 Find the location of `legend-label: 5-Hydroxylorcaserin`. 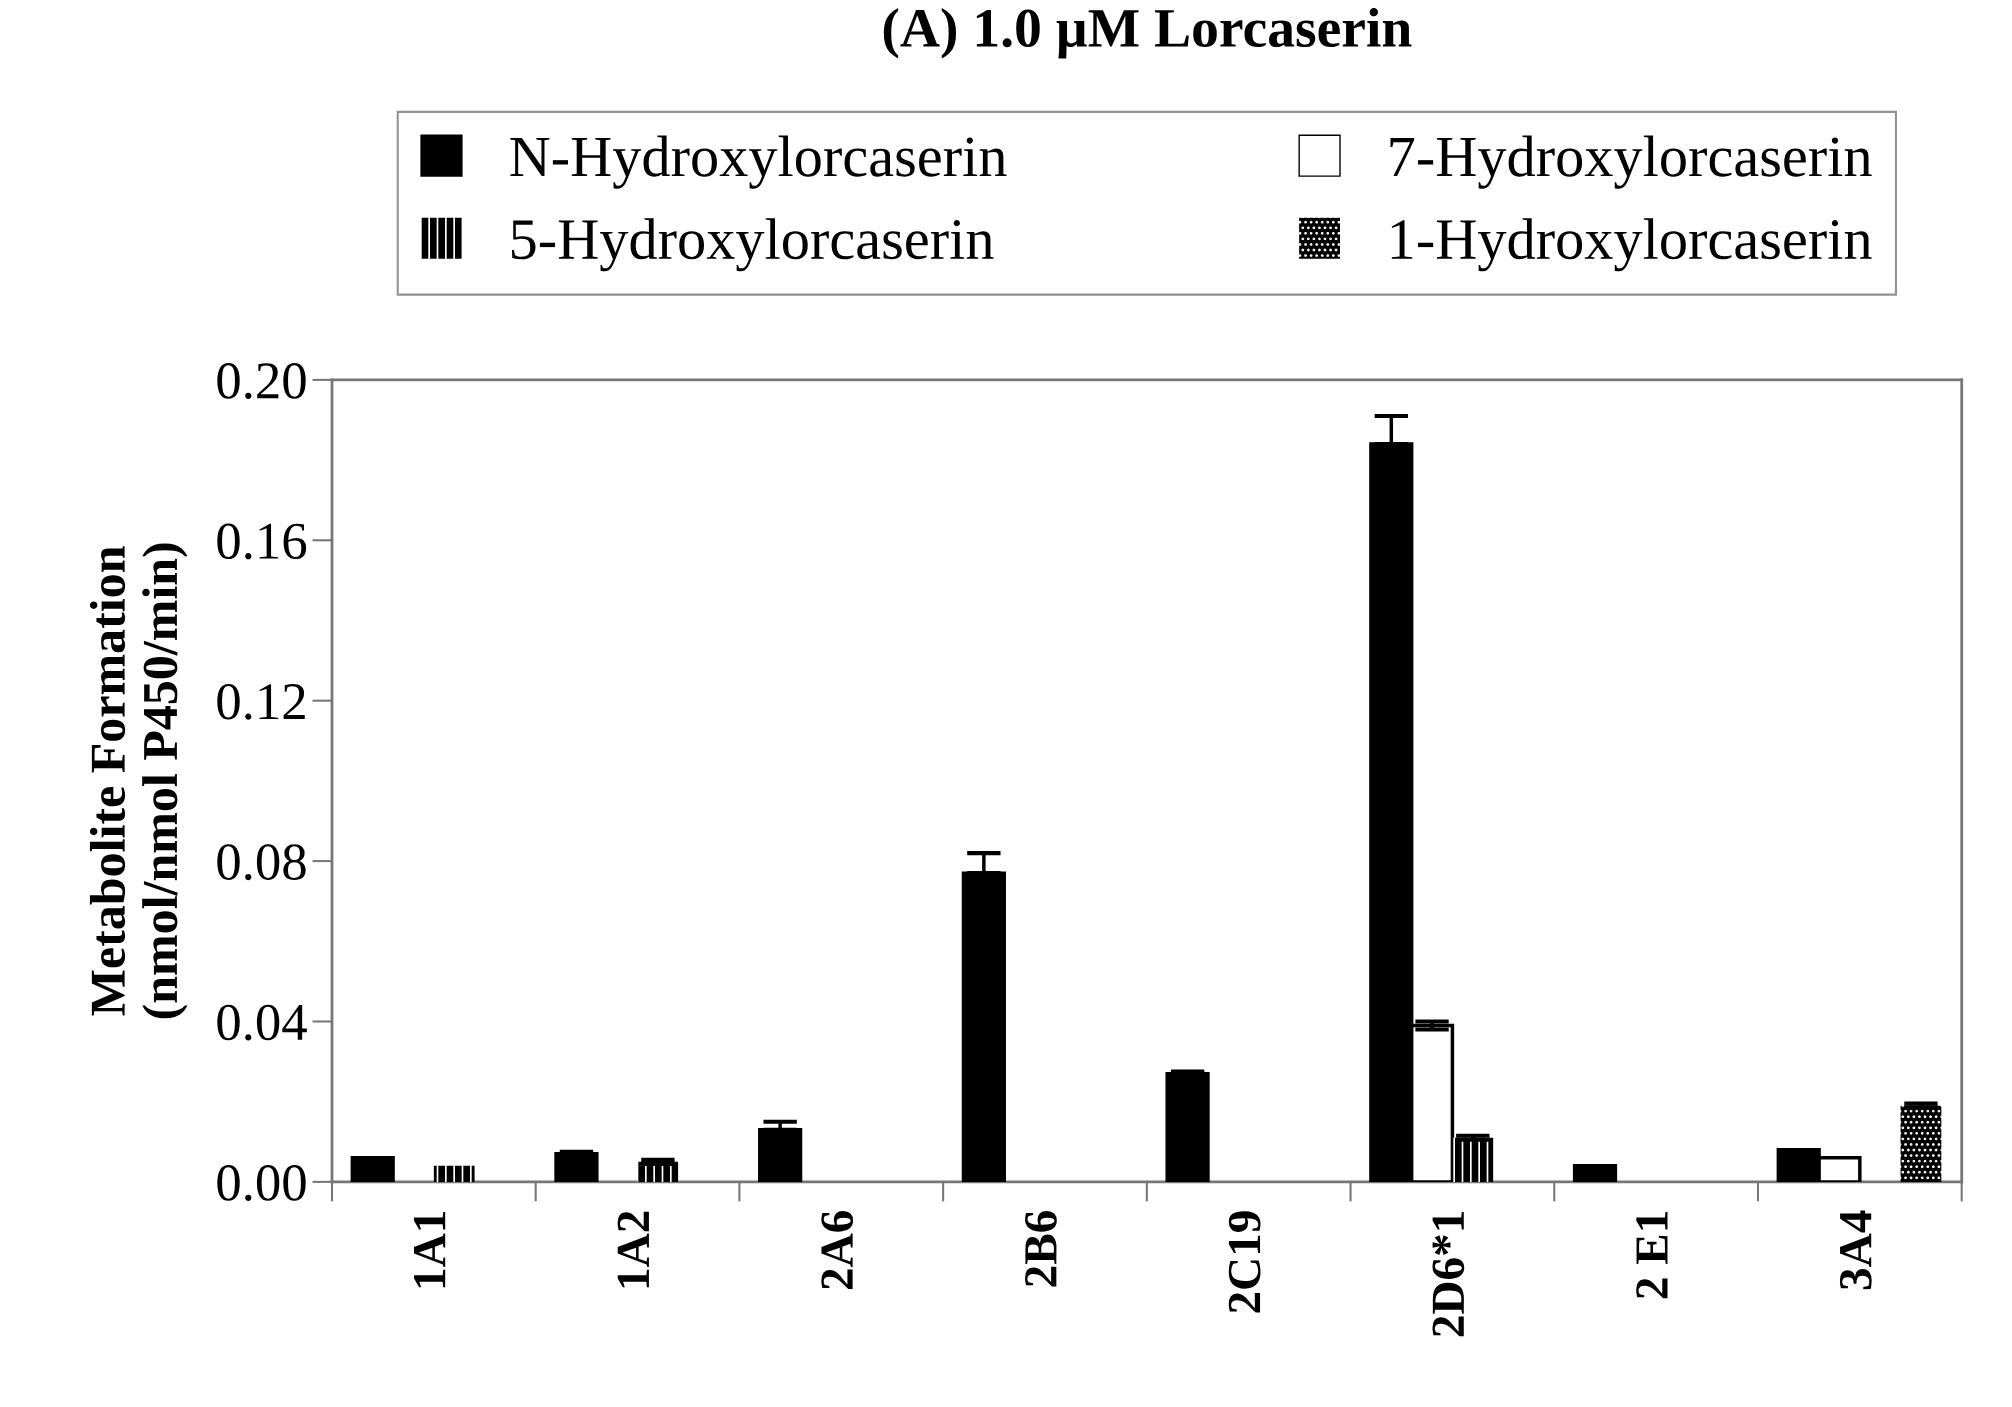

legend-label: 5-Hydroxylorcaserin is located at coordinates (752, 245).